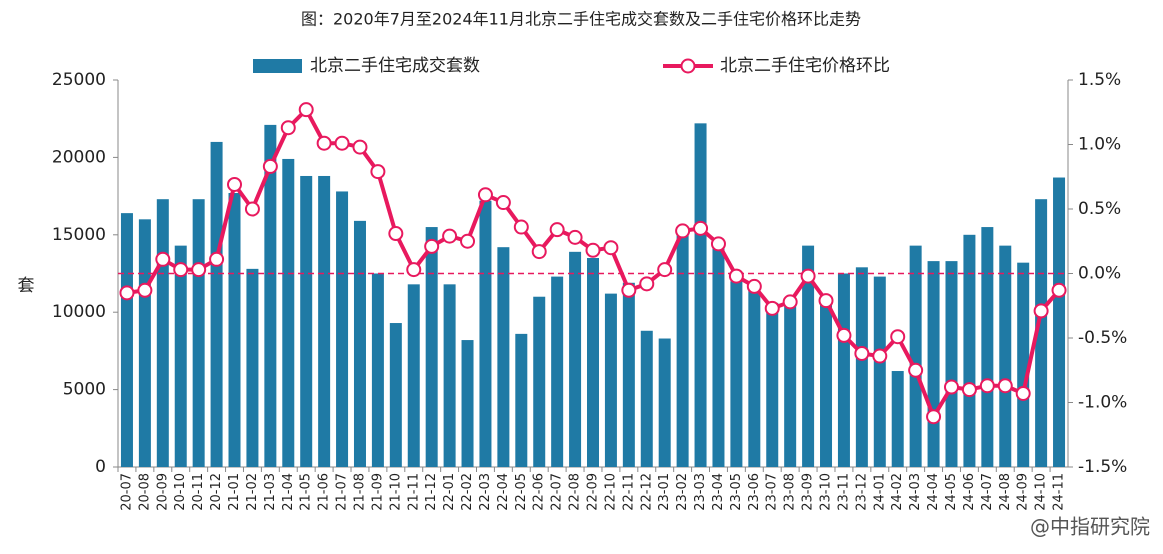  What do you see at coordinates (234, 492) in the screenshot?
I see `x-tick-label: 21-01` at bounding box center [234, 492].